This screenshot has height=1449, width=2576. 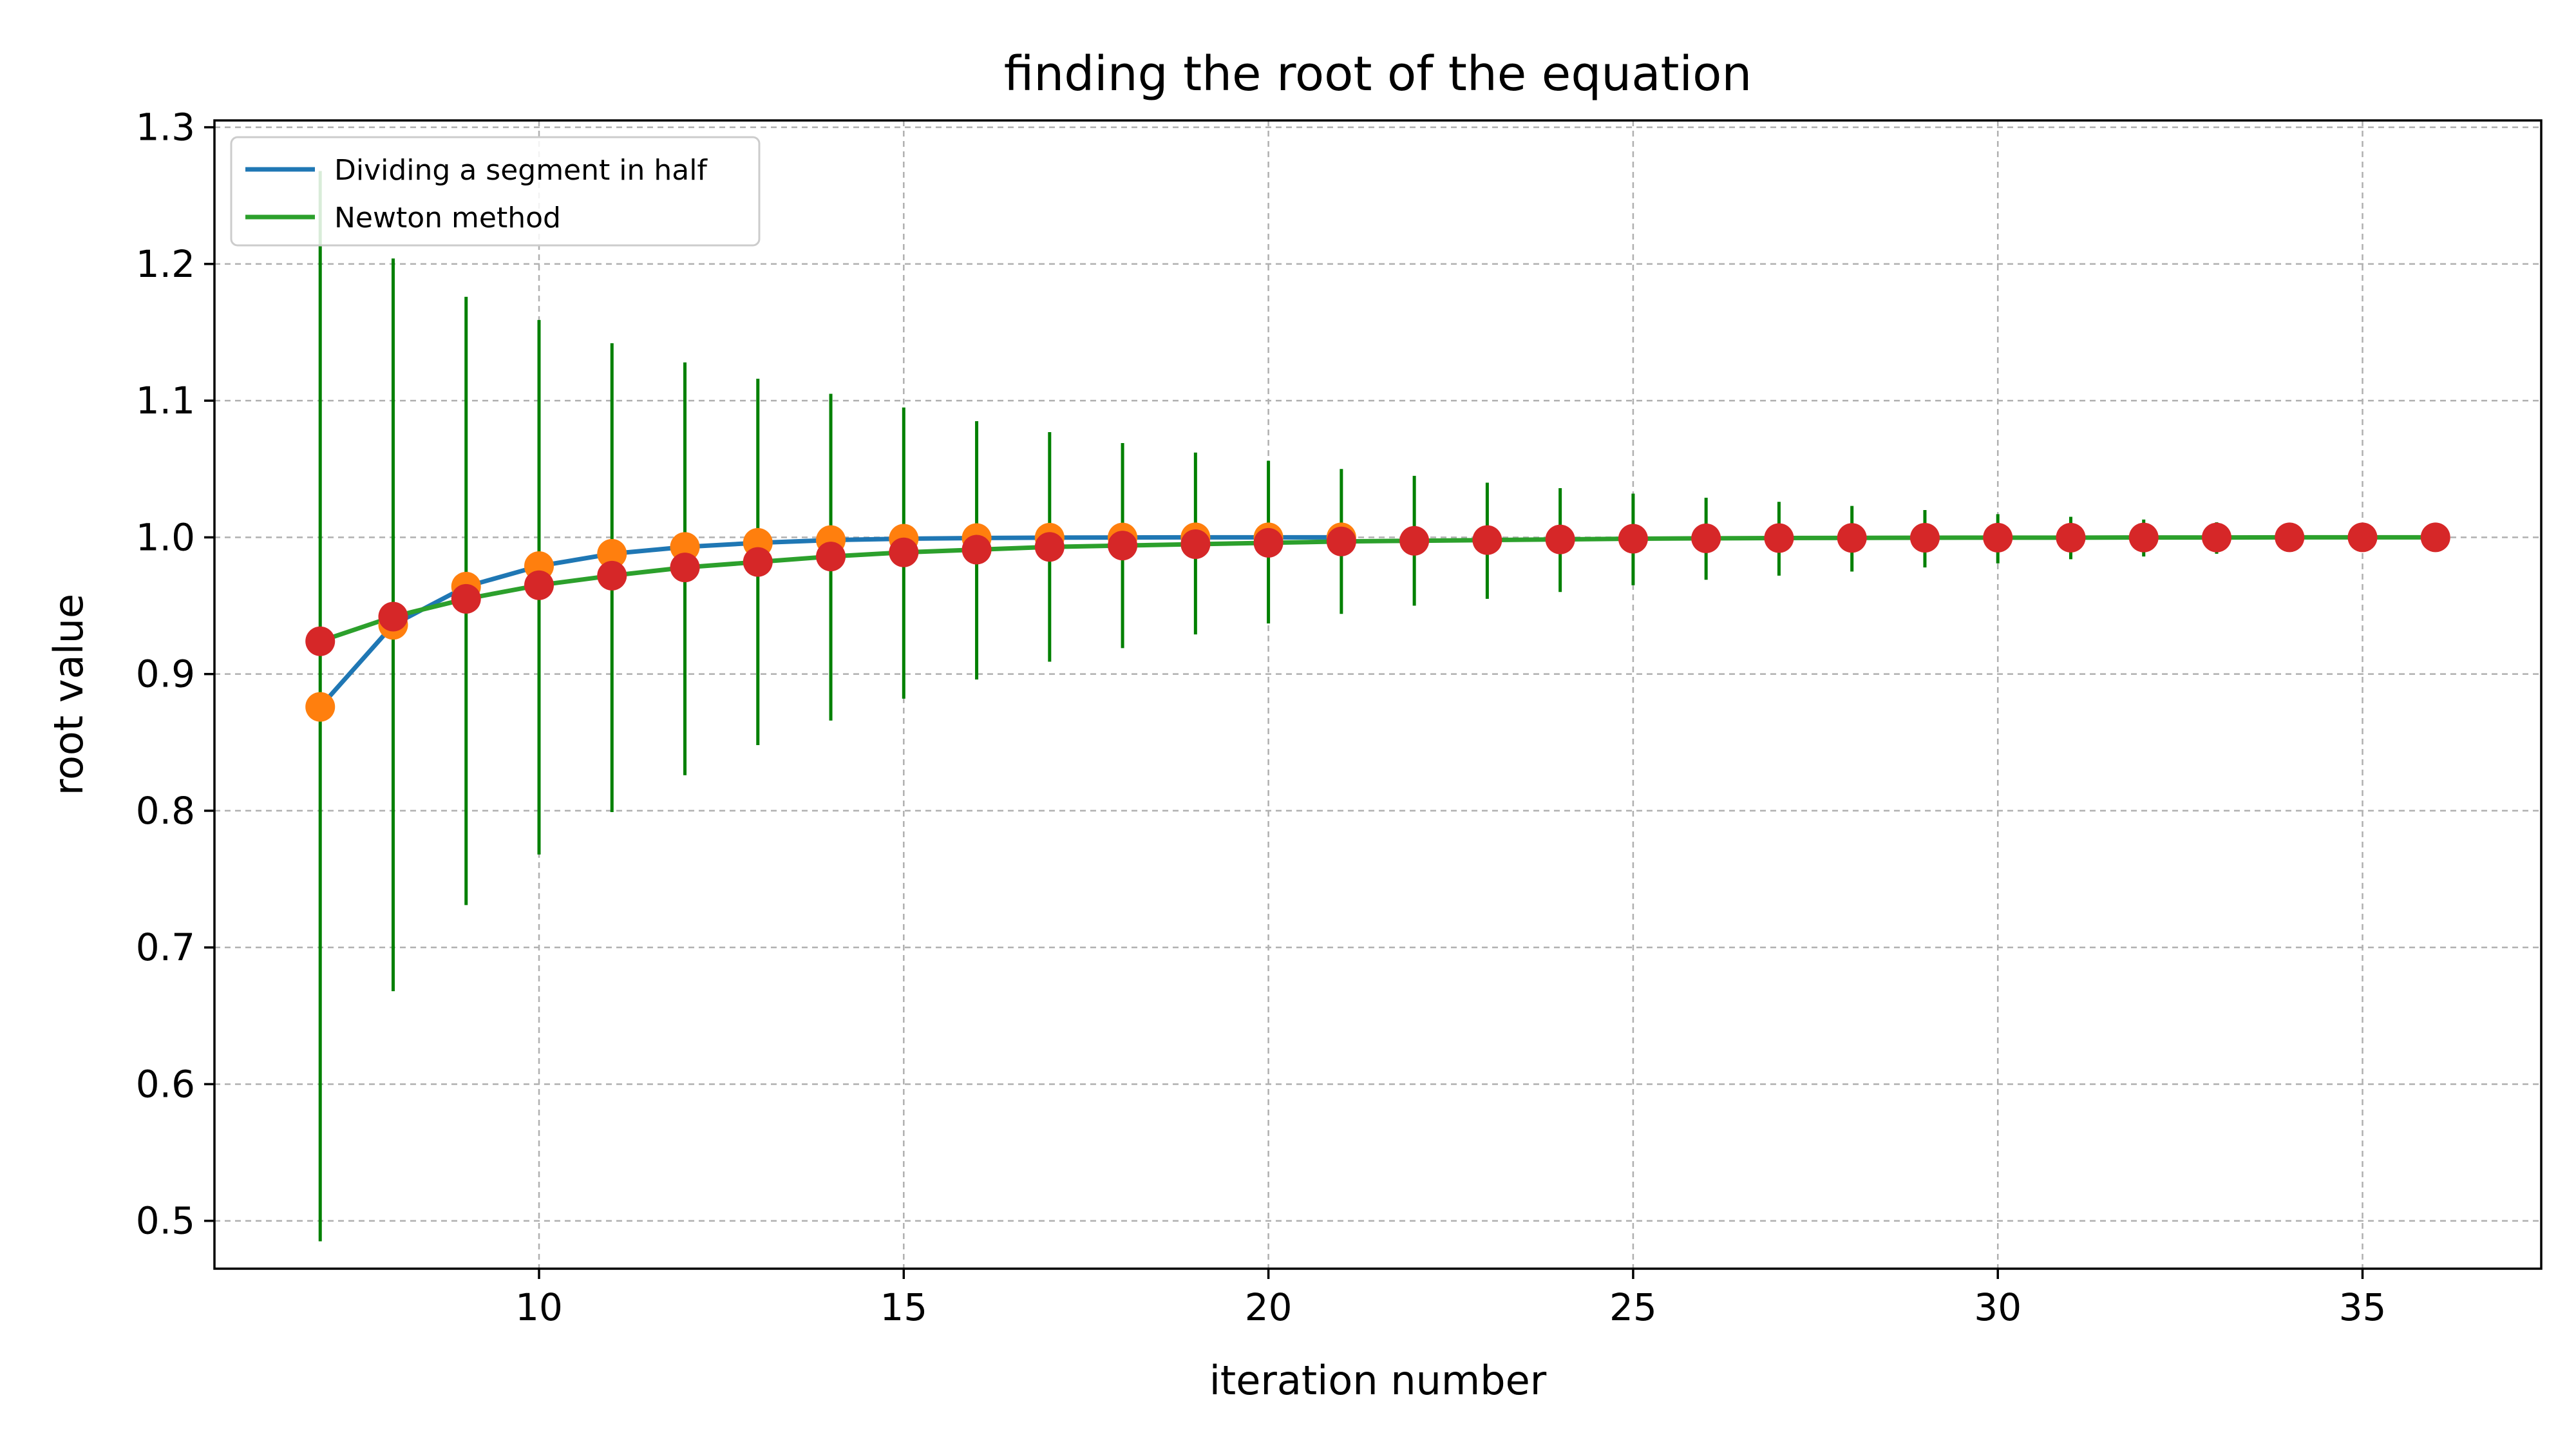 What do you see at coordinates (166, 537) in the screenshot?
I see `y-tick-label: 1.0` at bounding box center [166, 537].